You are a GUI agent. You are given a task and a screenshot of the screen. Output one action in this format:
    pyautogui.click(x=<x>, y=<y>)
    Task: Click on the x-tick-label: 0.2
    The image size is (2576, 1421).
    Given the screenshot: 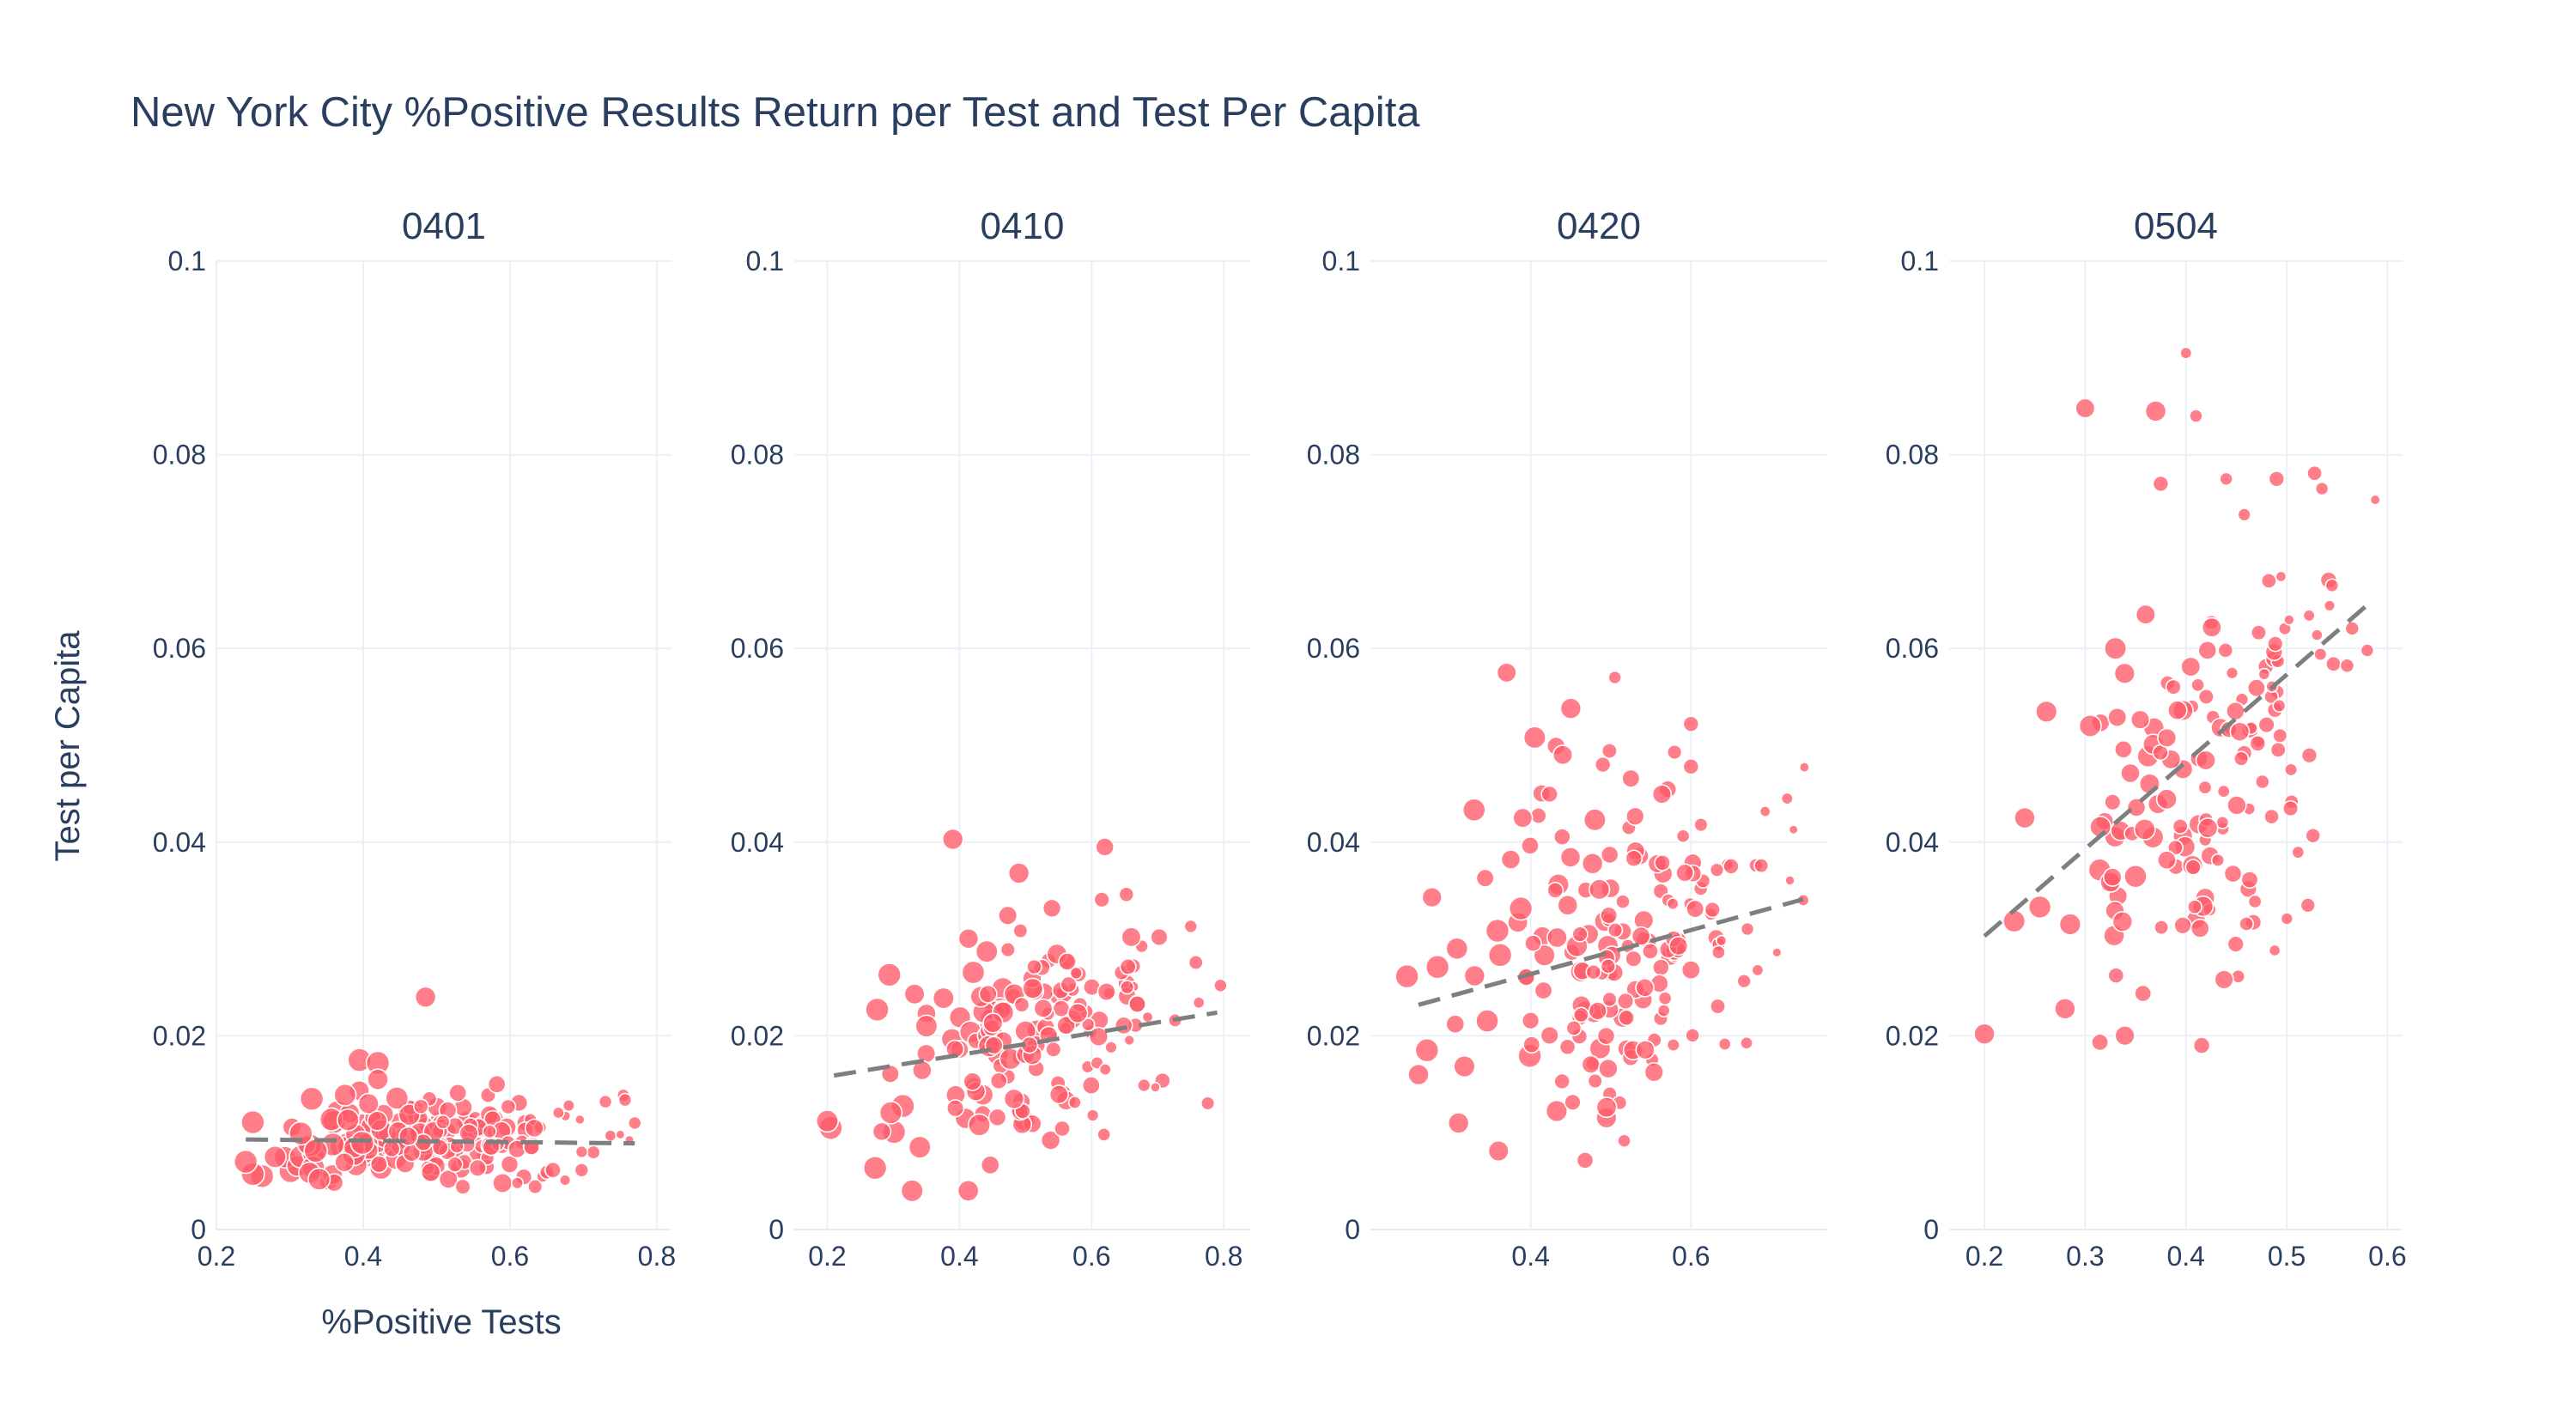 What is the action you would take?
    pyautogui.click(x=1984, y=1256)
    